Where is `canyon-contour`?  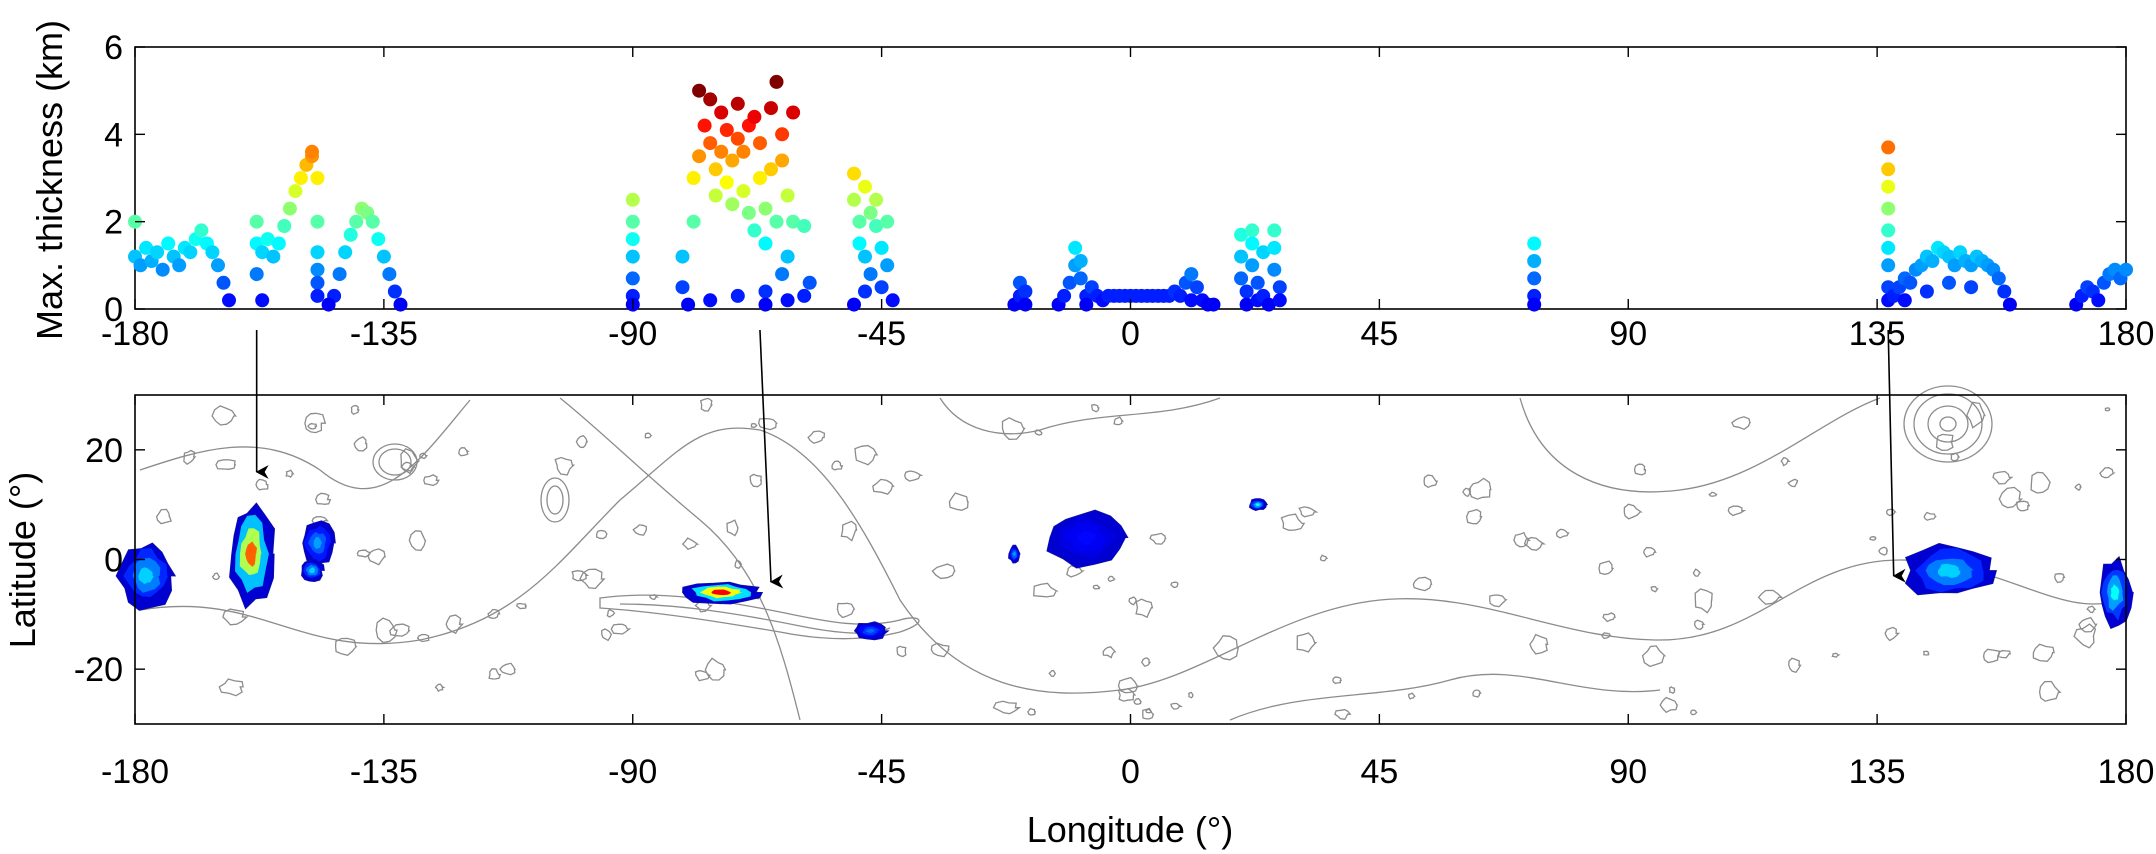
canyon-contour is located at coordinates (759, 617).